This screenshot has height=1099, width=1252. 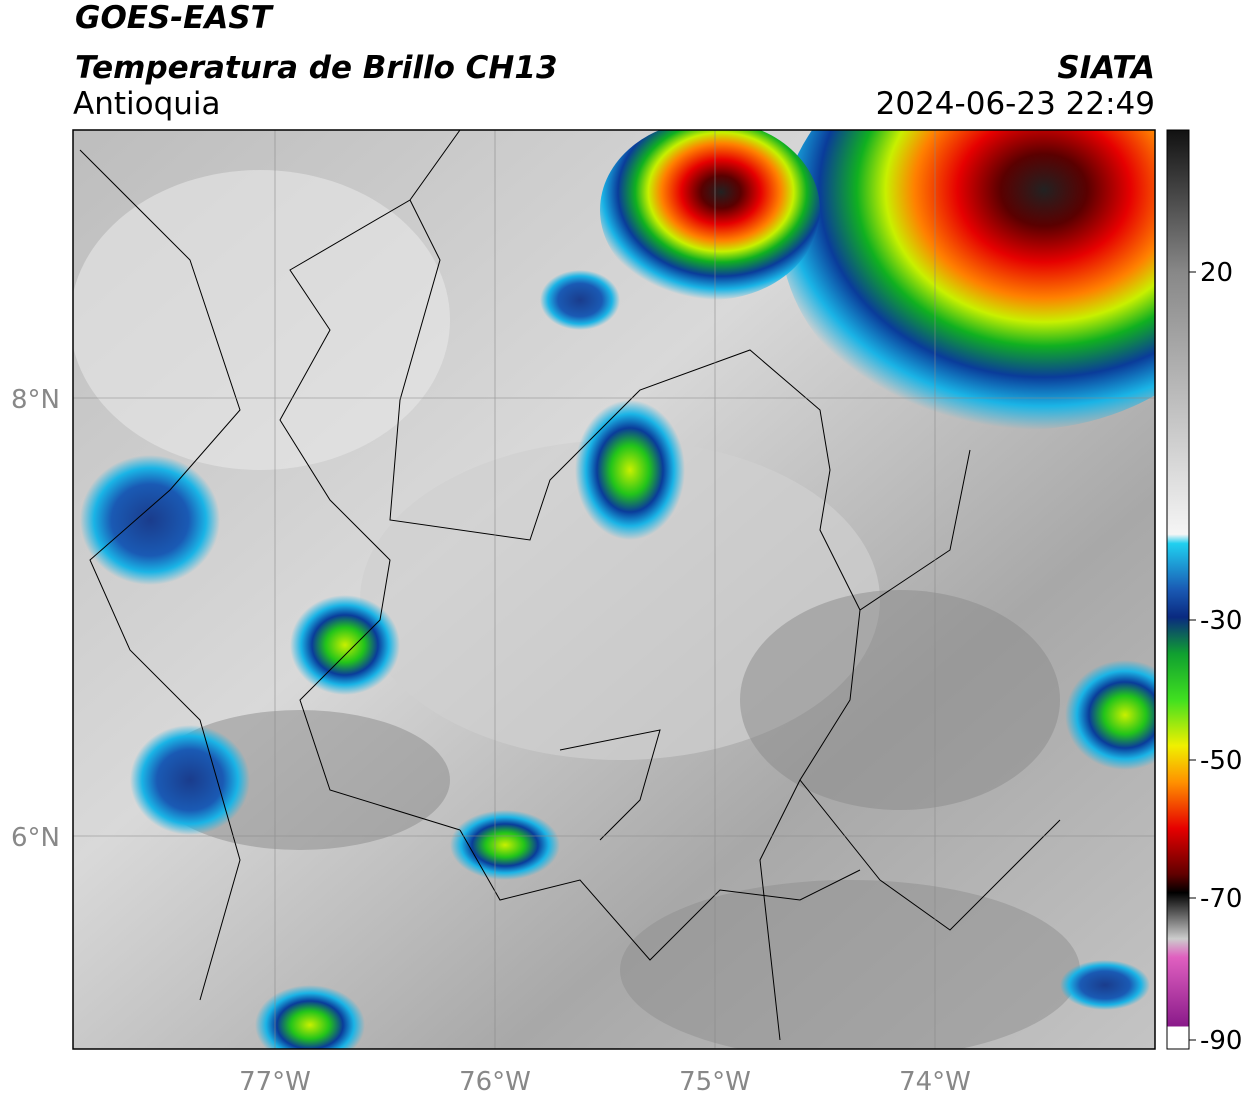 I want to click on lat-tick-label: 8°N, so click(x=35, y=400).